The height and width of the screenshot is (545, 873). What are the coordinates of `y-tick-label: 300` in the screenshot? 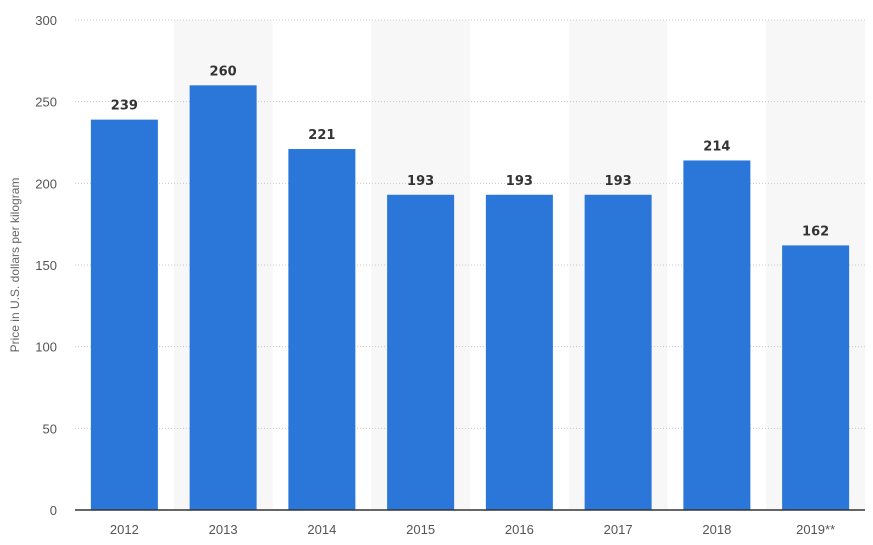 It's located at (46, 20).